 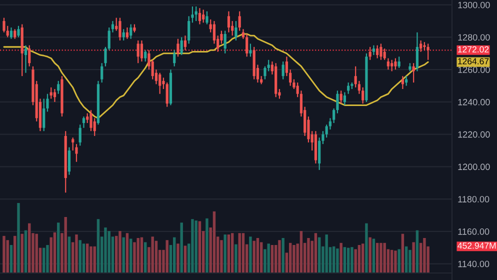 I want to click on y-tick-label: 1280.00, so click(x=474, y=37).